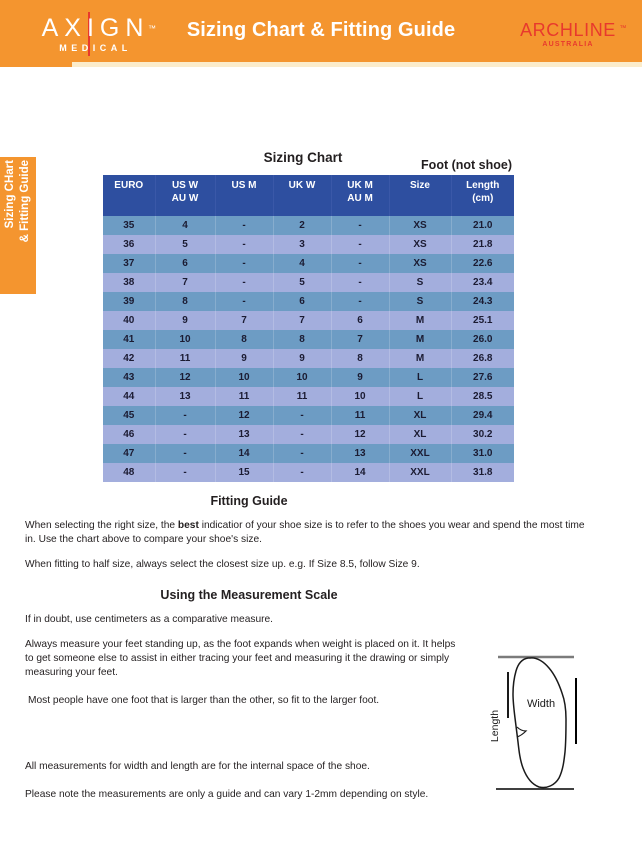  Describe the element at coordinates (244, 339) in the screenshot. I see `table-cell-us-m: 8` at that location.